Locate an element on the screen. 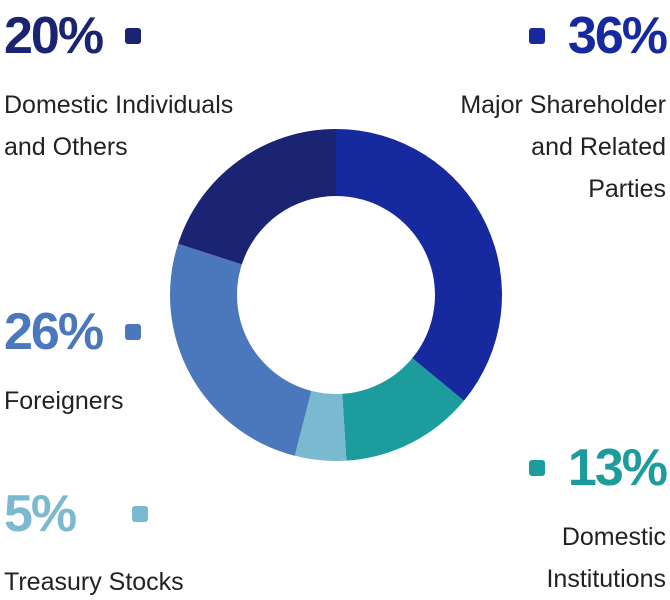  legend-domestic-institutions: 13% is located at coordinates (598, 468).